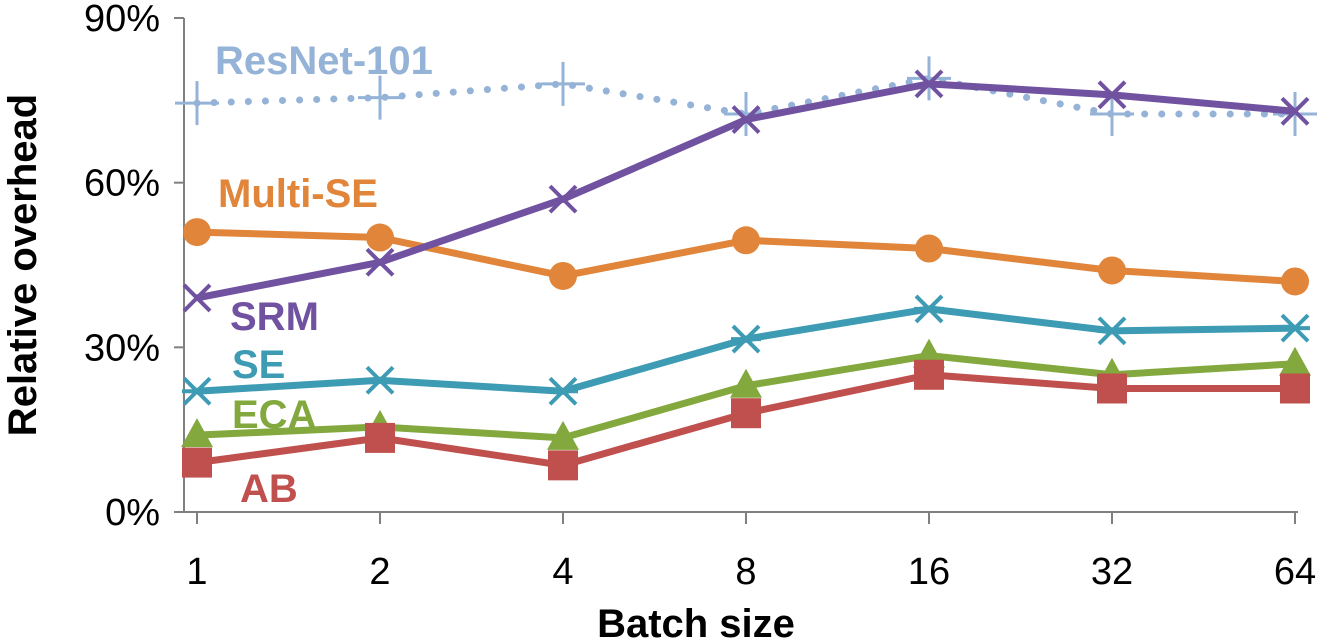  I want to click on y-tick-label: 90%, so click(122, 20).